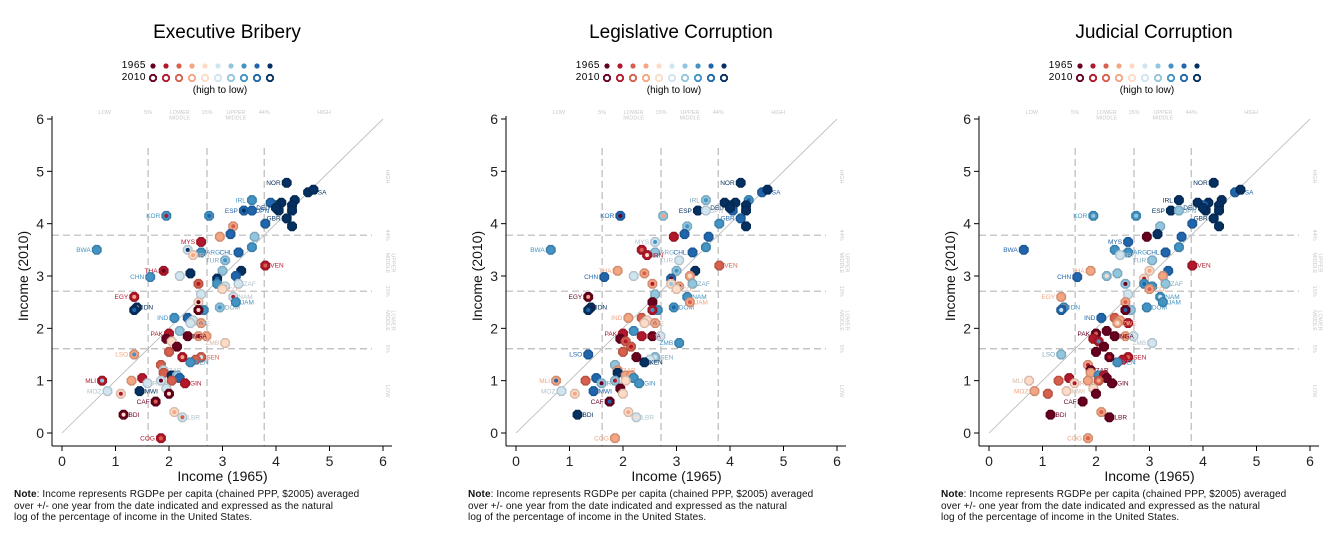  Describe the element at coordinates (211, 78) in the screenshot. I see `legend-swatches-2010` at that location.